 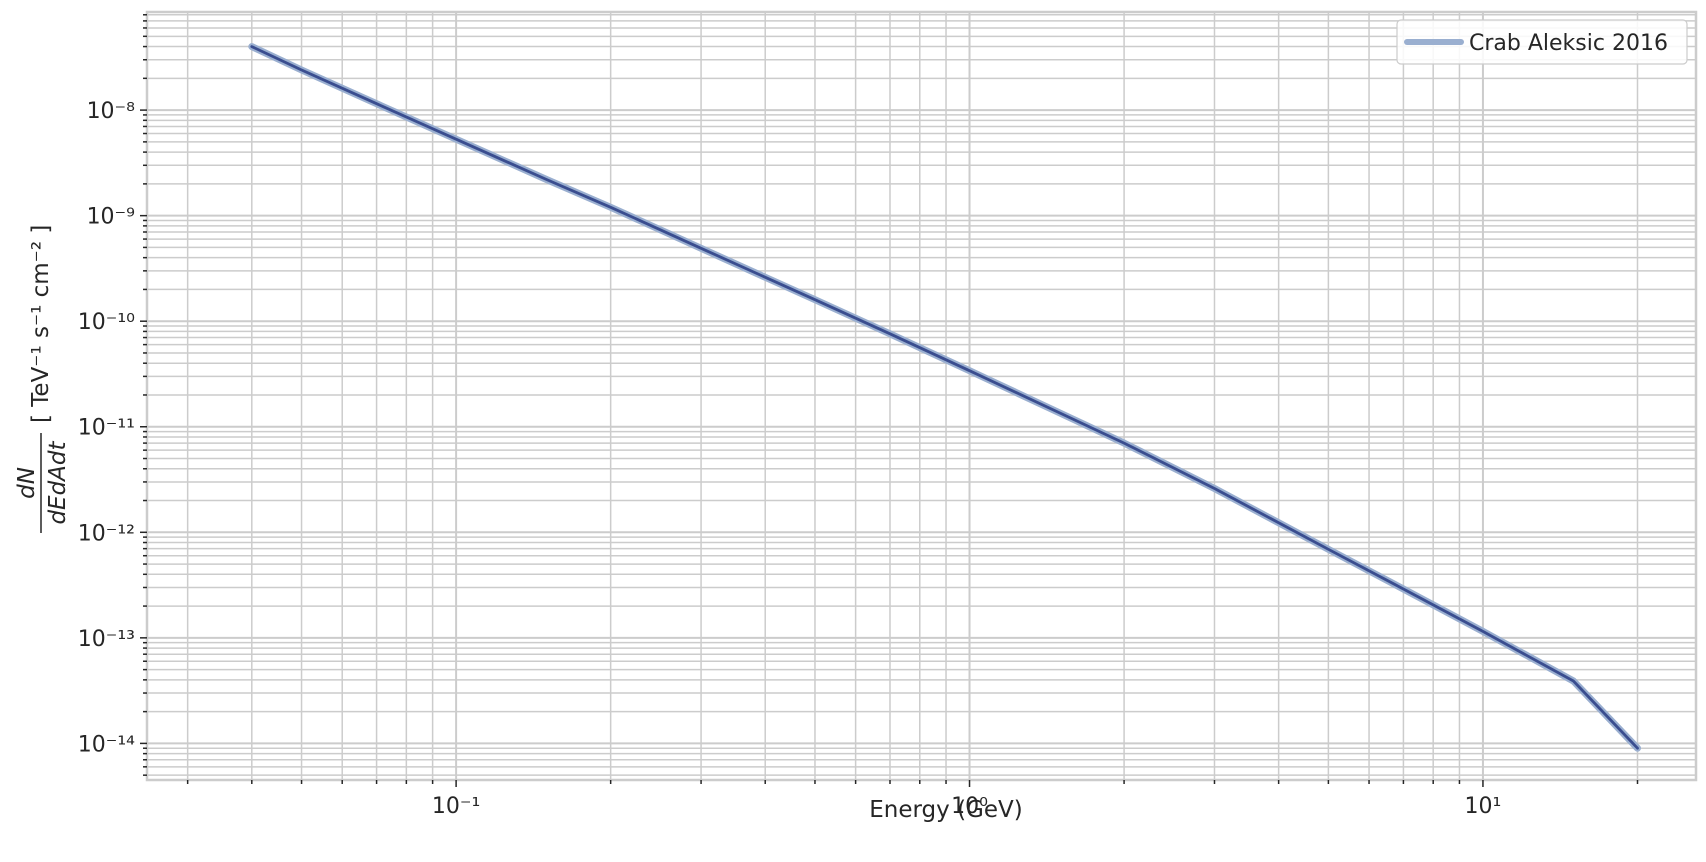 What do you see at coordinates (946, 810) in the screenshot?
I see `x-axis-label: Energy (GeV)` at bounding box center [946, 810].